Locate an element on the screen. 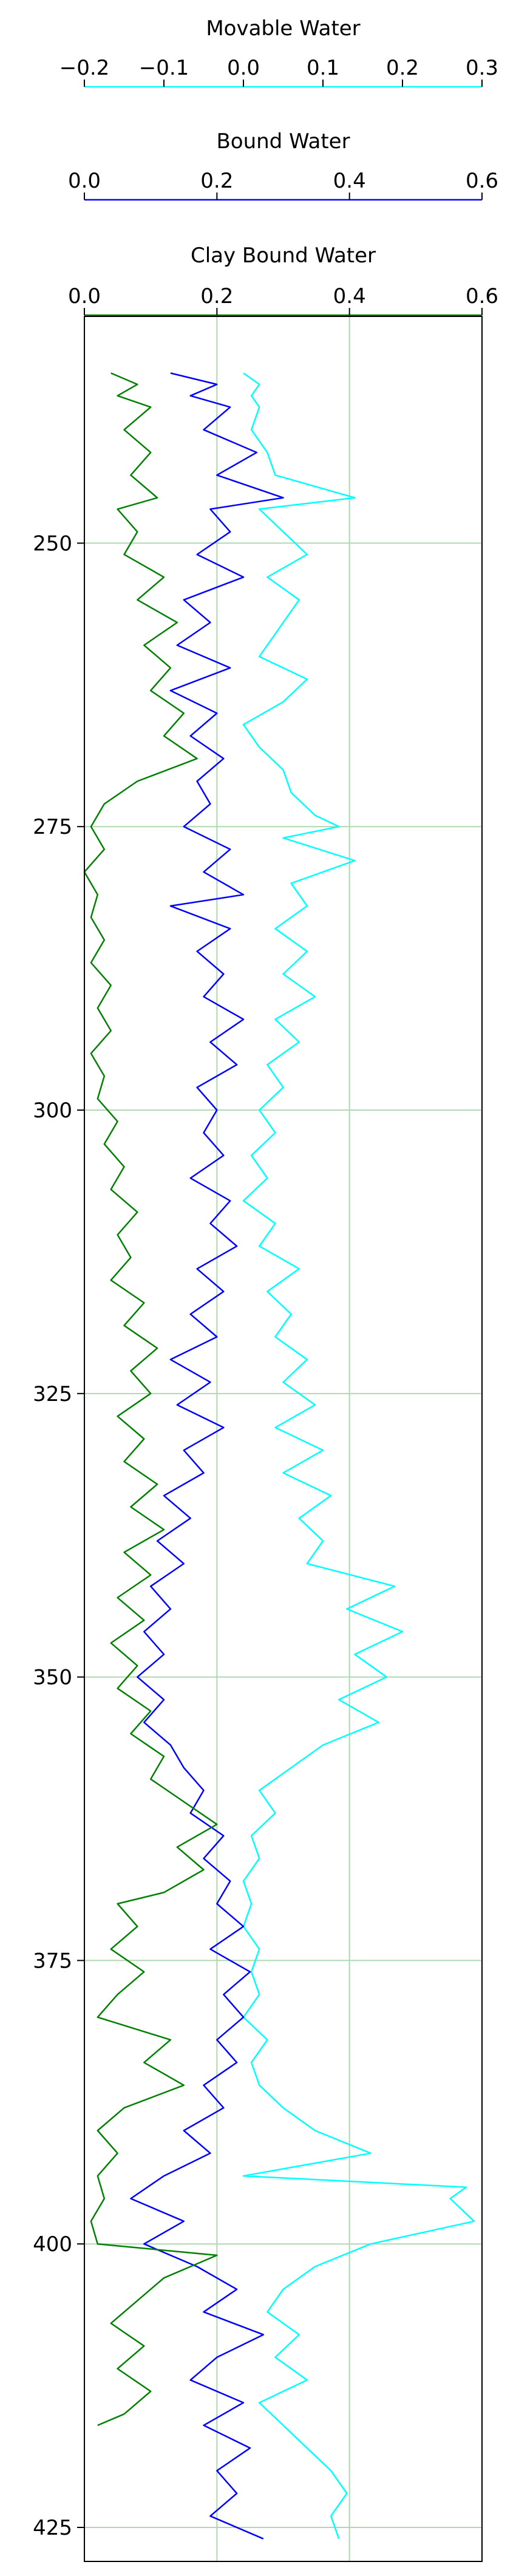 This screenshot has width=516, height=2576. clay-bound-water-axis-label: Clay Bound Water is located at coordinates (283, 256).